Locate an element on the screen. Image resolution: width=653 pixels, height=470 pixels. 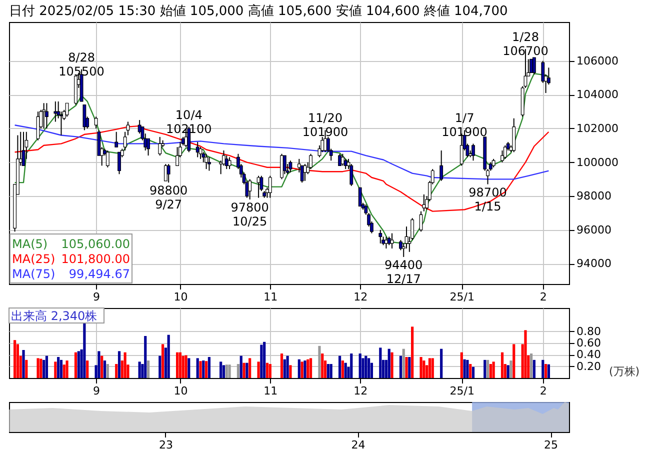
y-tick-label: 96000 is located at coordinates (594, 229).